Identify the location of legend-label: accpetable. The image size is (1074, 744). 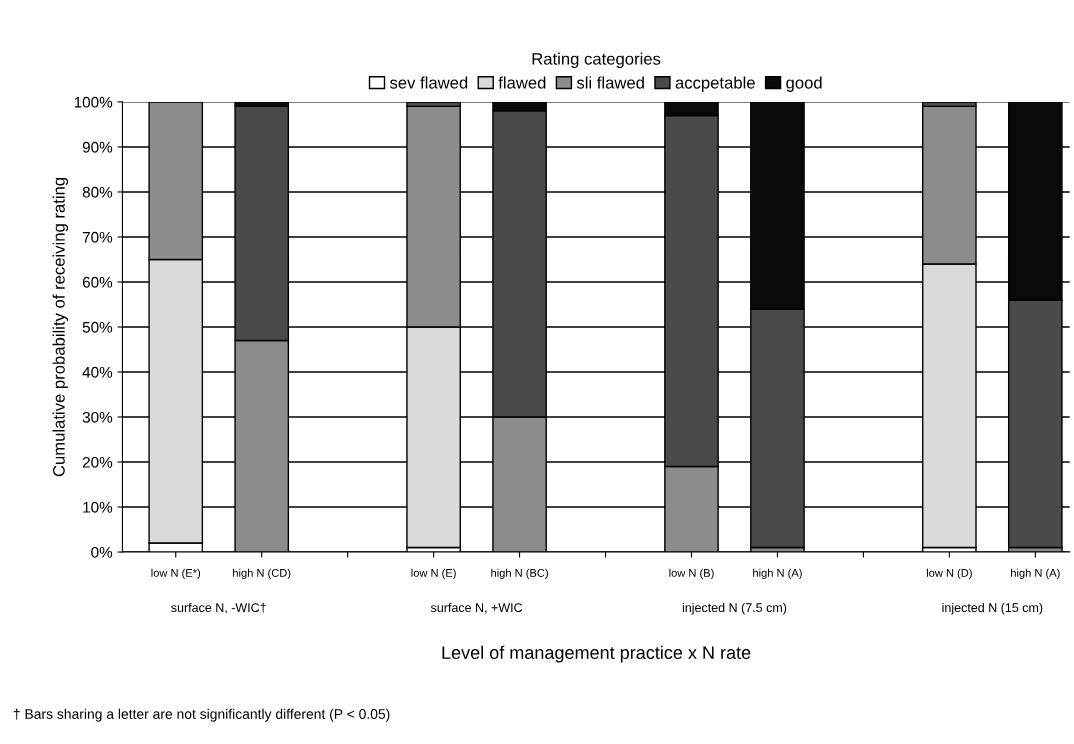
(715, 84).